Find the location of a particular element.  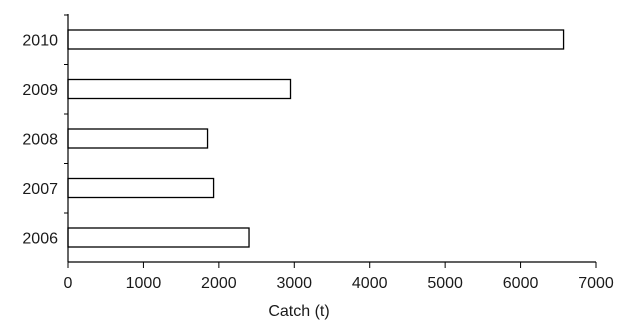

y-tick-label-2008: 2008 is located at coordinates (40, 140).